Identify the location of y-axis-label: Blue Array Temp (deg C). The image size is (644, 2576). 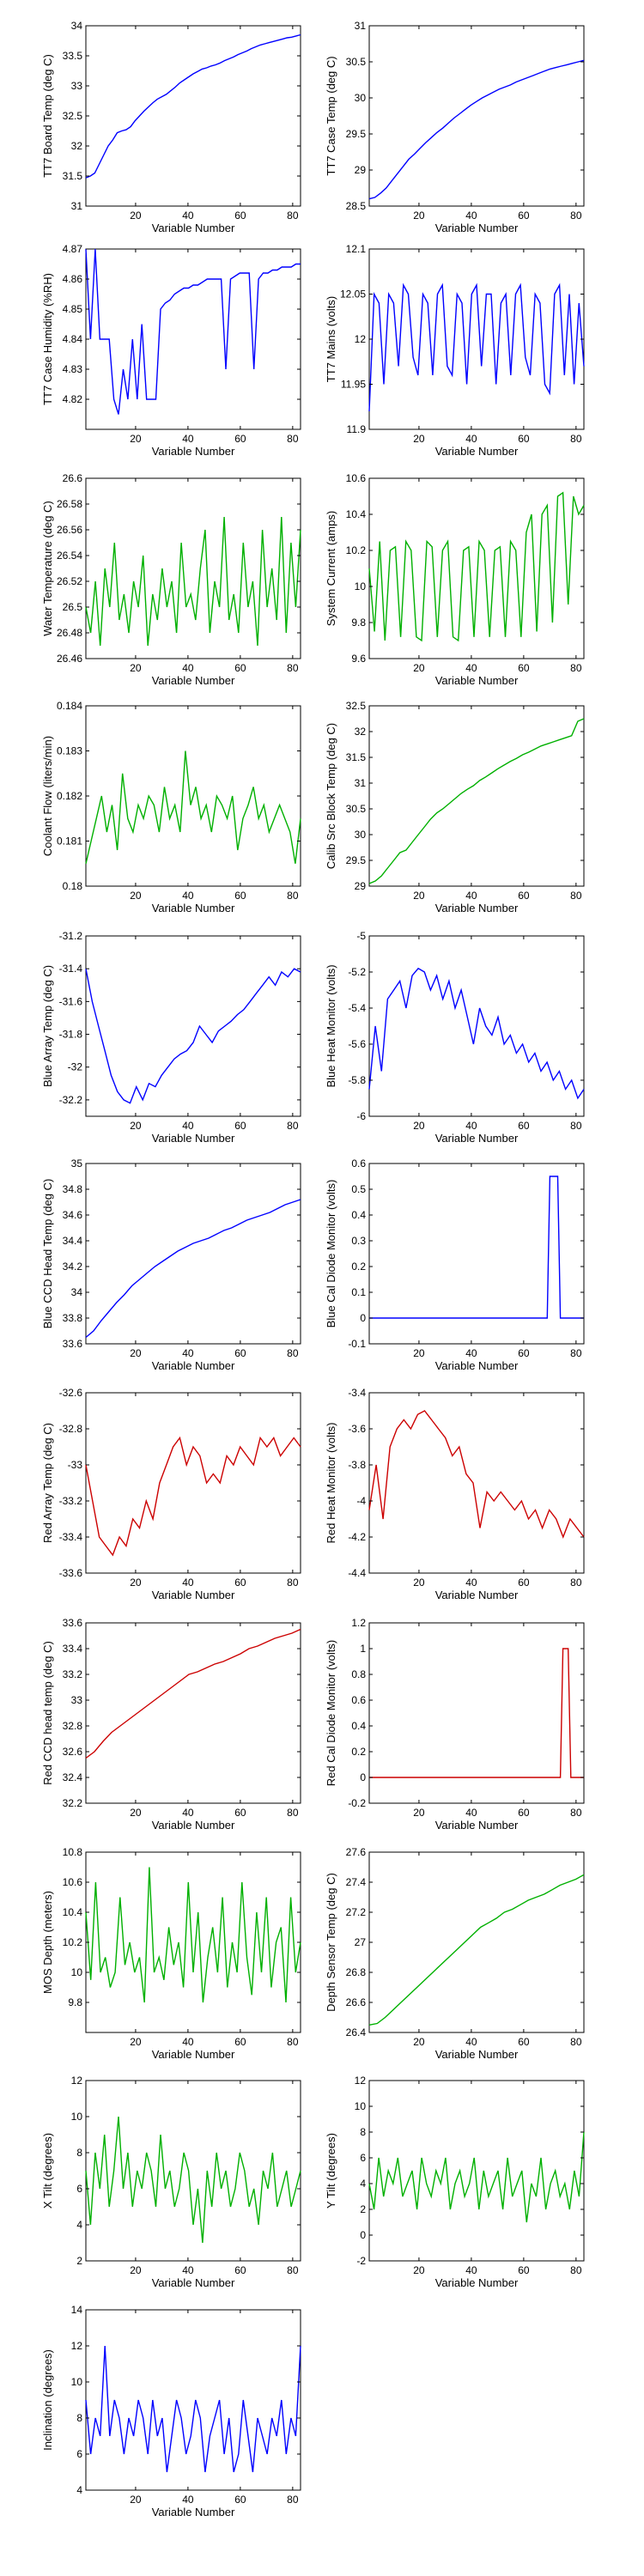
(48, 1026).